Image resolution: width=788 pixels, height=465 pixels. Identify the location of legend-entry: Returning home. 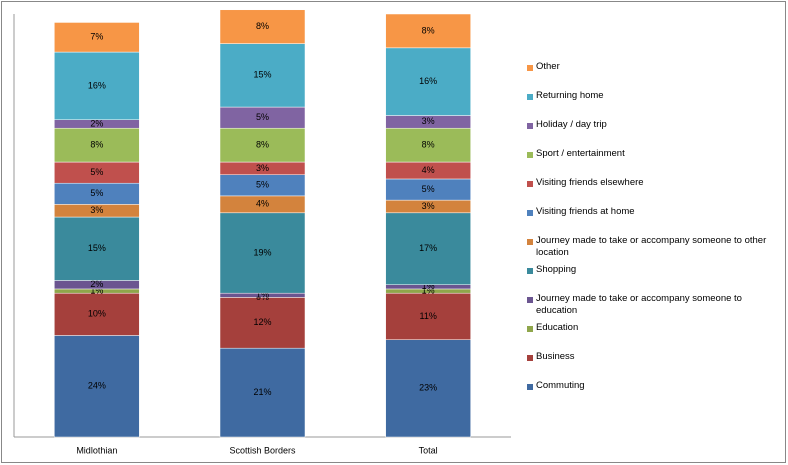
(570, 95).